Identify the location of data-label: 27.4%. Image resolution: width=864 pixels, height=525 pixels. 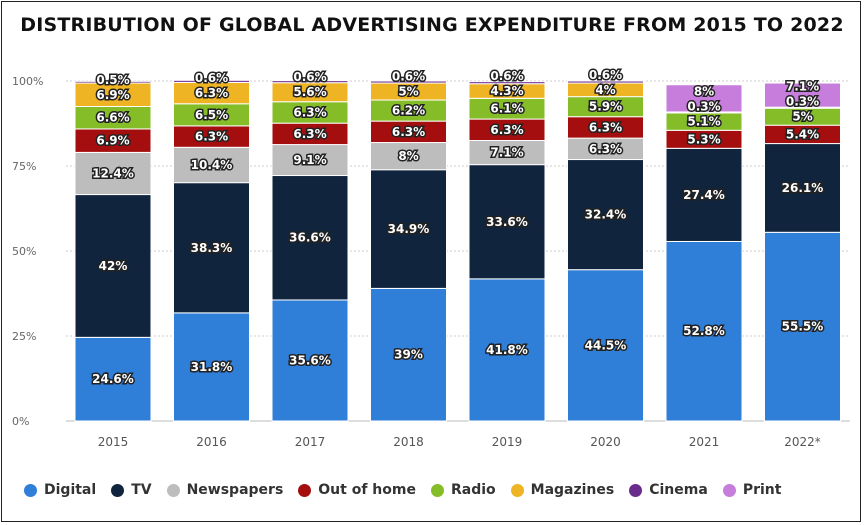
(704, 195).